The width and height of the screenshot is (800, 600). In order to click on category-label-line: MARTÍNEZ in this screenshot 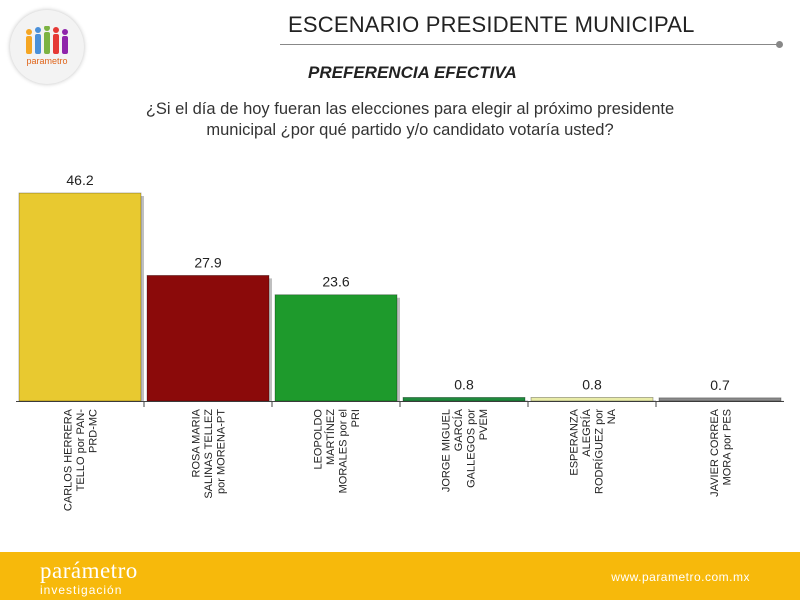, I will do `click(330, 437)`.